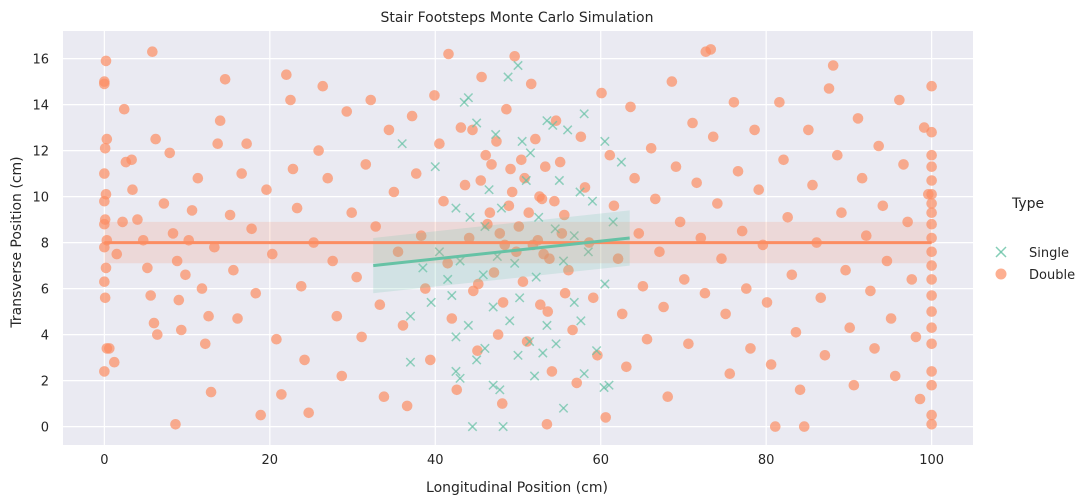  What do you see at coordinates (1001, 252) in the screenshot?
I see `legend-marker-single` at bounding box center [1001, 252].